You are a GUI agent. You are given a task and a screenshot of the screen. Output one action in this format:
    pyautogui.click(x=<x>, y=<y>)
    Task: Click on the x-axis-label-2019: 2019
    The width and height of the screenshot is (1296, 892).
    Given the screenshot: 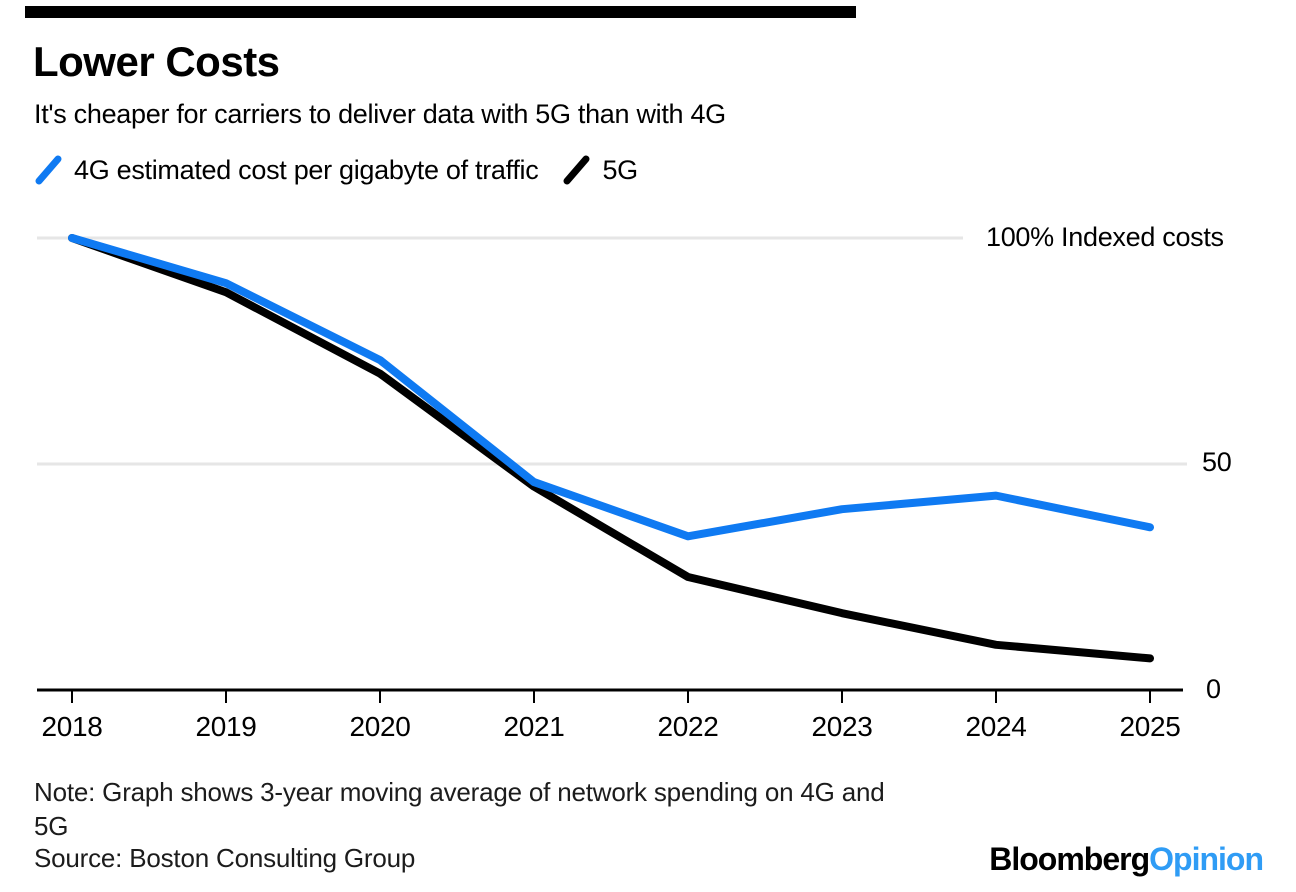 What is the action you would take?
    pyautogui.click(x=226, y=726)
    